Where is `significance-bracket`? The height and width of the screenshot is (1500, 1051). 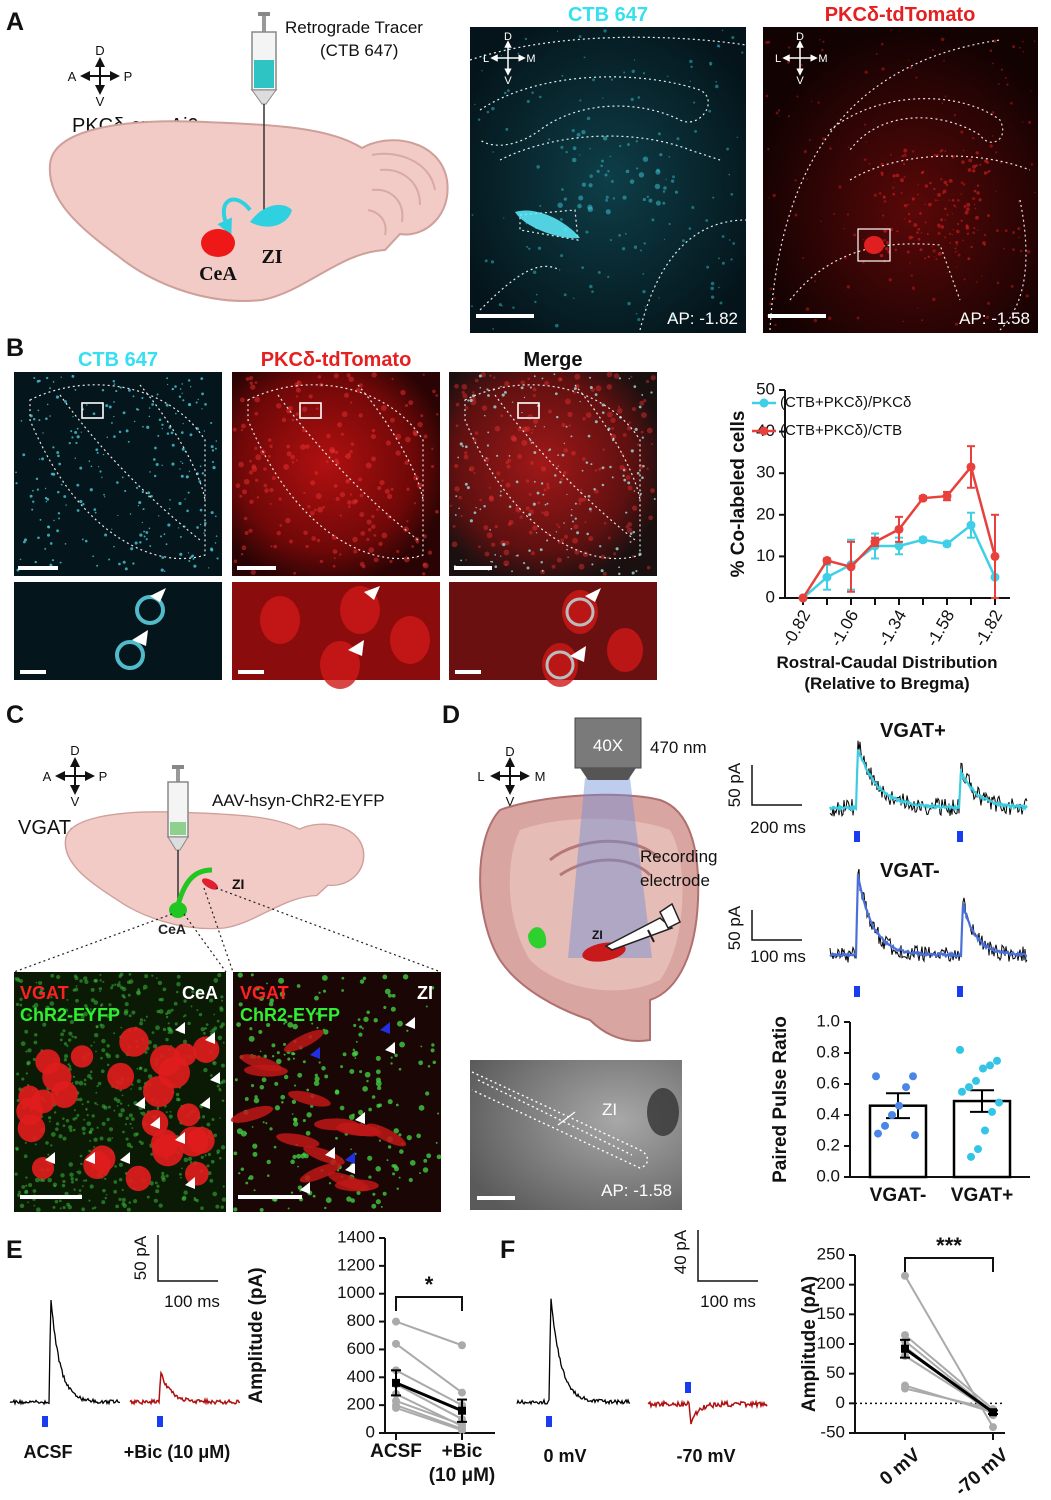 significance-bracket is located at coordinates (949, 1264).